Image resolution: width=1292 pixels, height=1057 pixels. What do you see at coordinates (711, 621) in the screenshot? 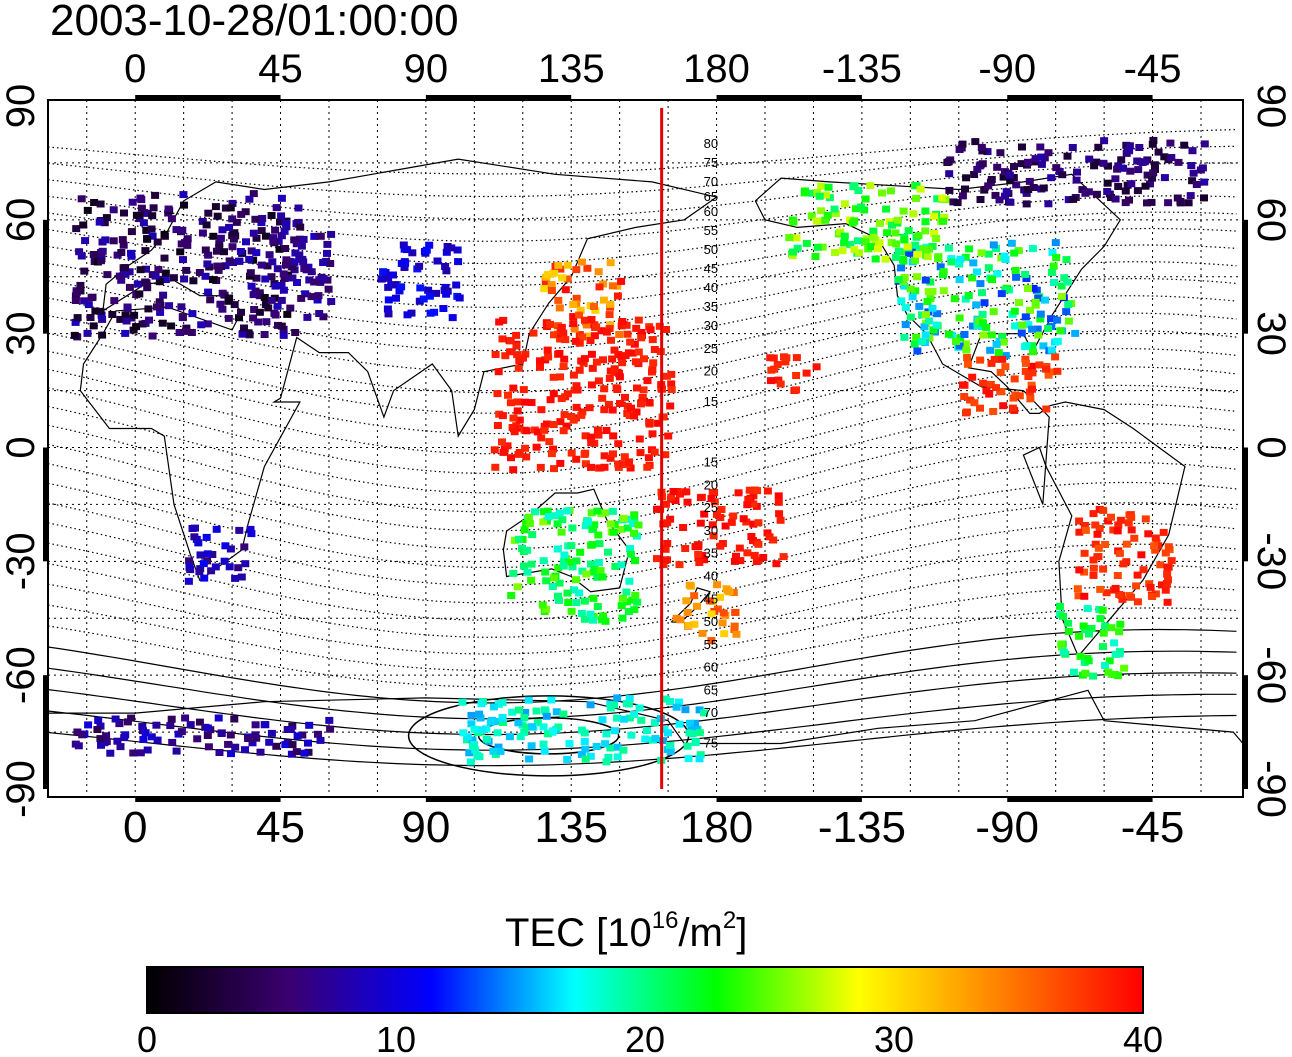
I see `contour-label: 50` at bounding box center [711, 621].